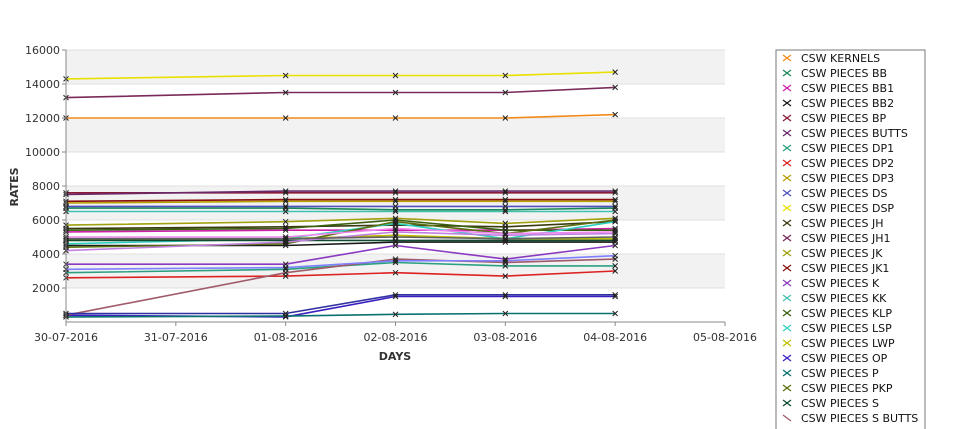  I want to click on legend-item: CSW PIECES BB, so click(834, 73).